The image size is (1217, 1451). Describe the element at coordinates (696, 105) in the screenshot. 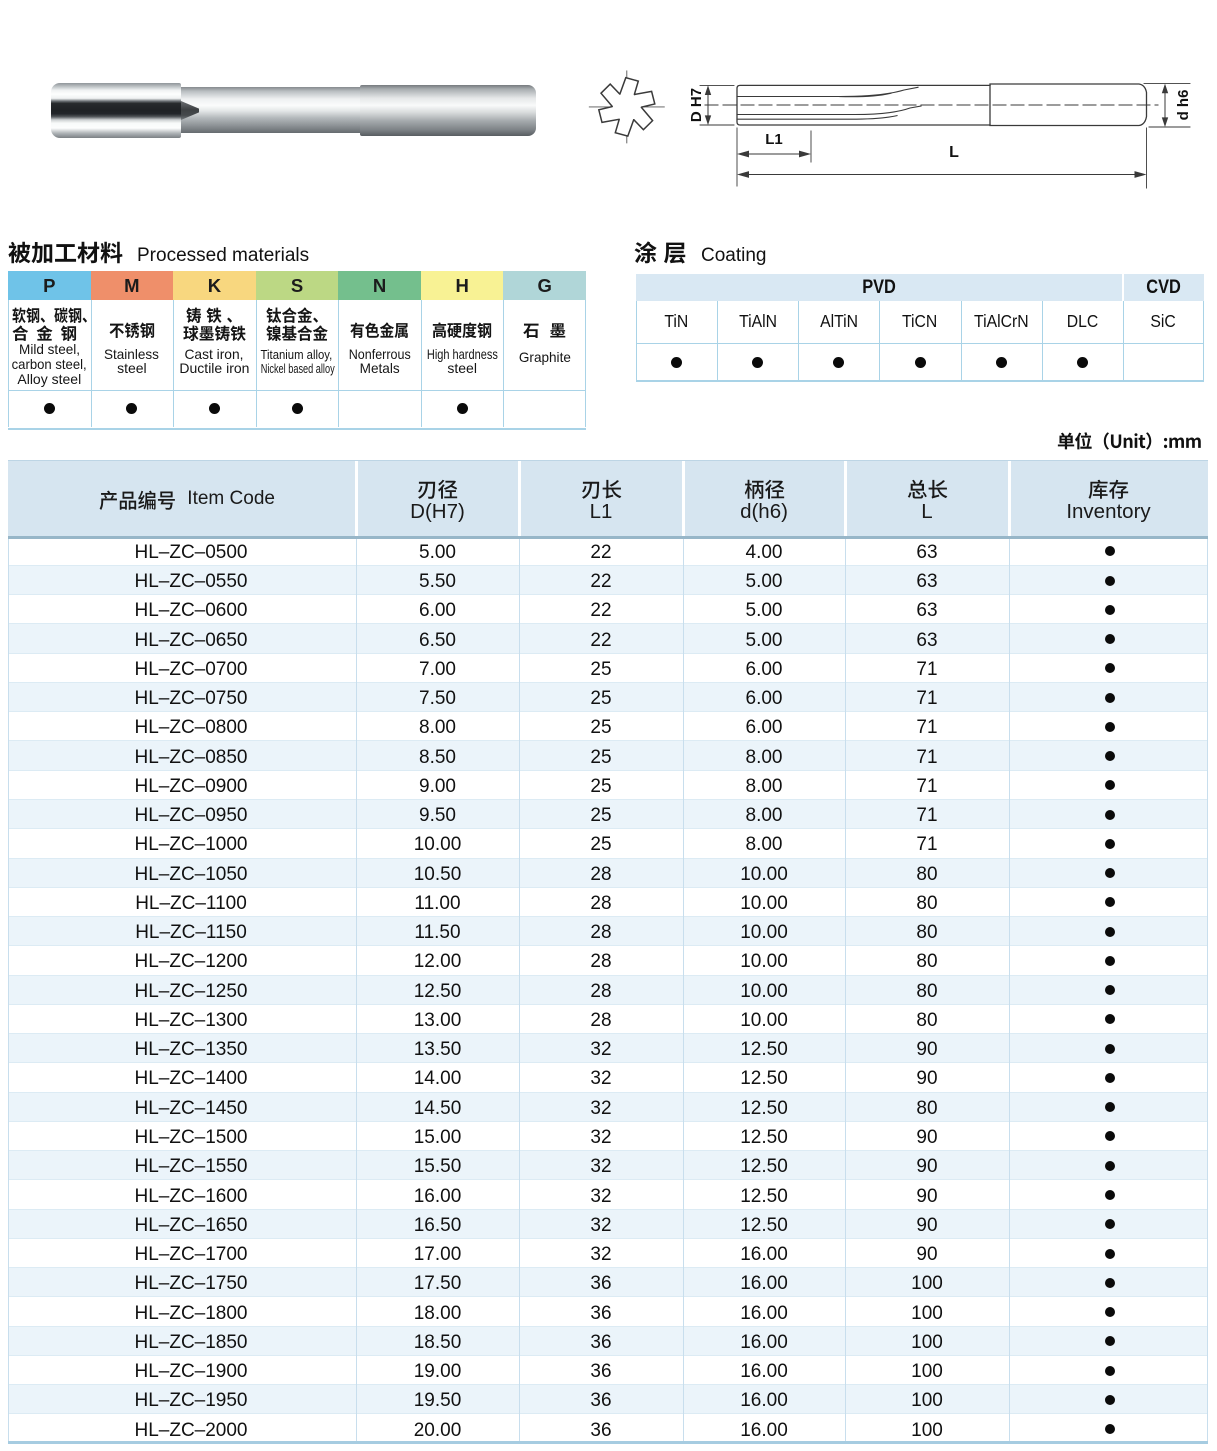

I see `svg-text: D H7` at that location.